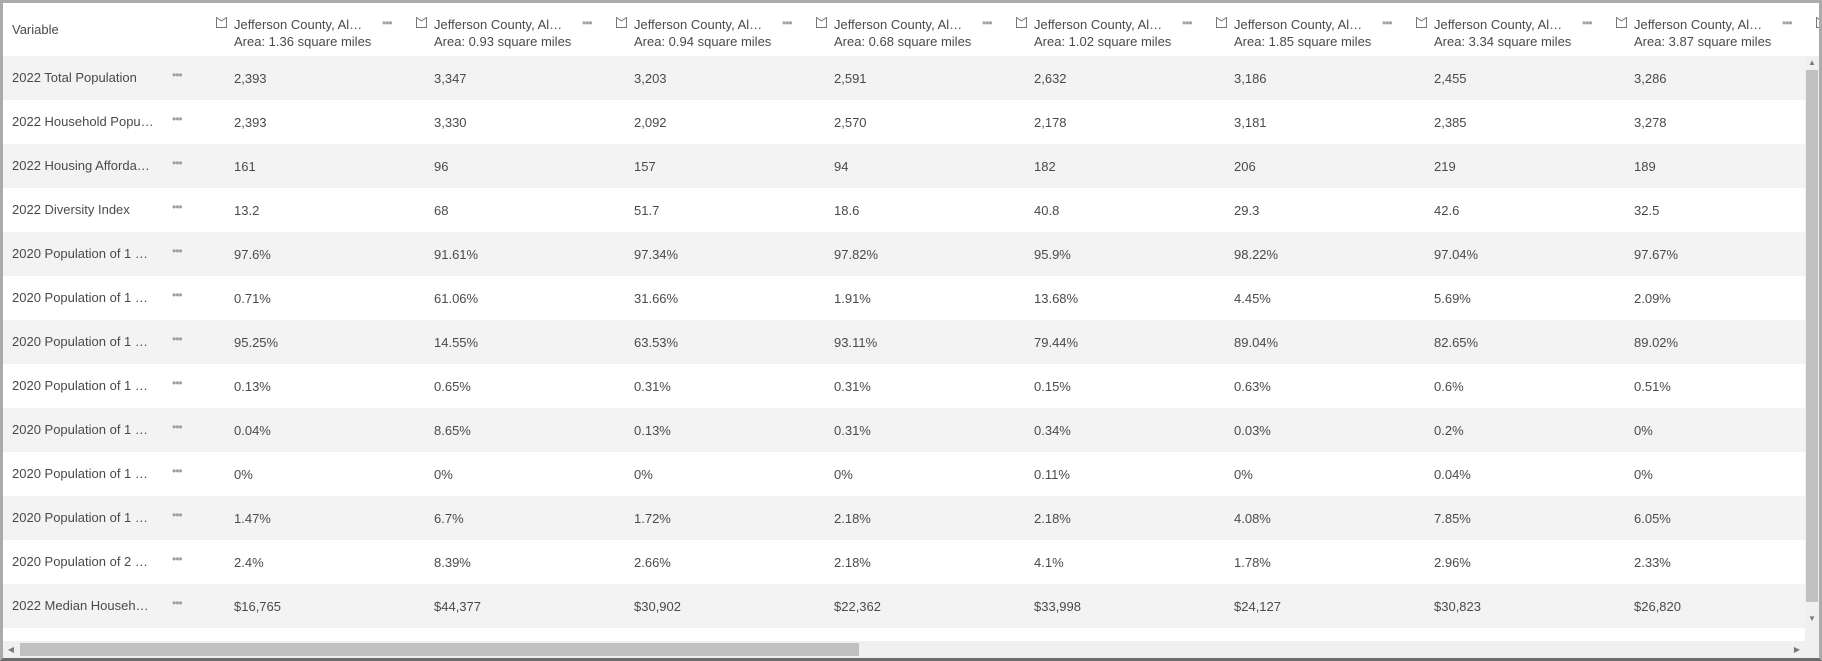  What do you see at coordinates (252, 254) in the screenshot?
I see `value-cell: 97.6%` at bounding box center [252, 254].